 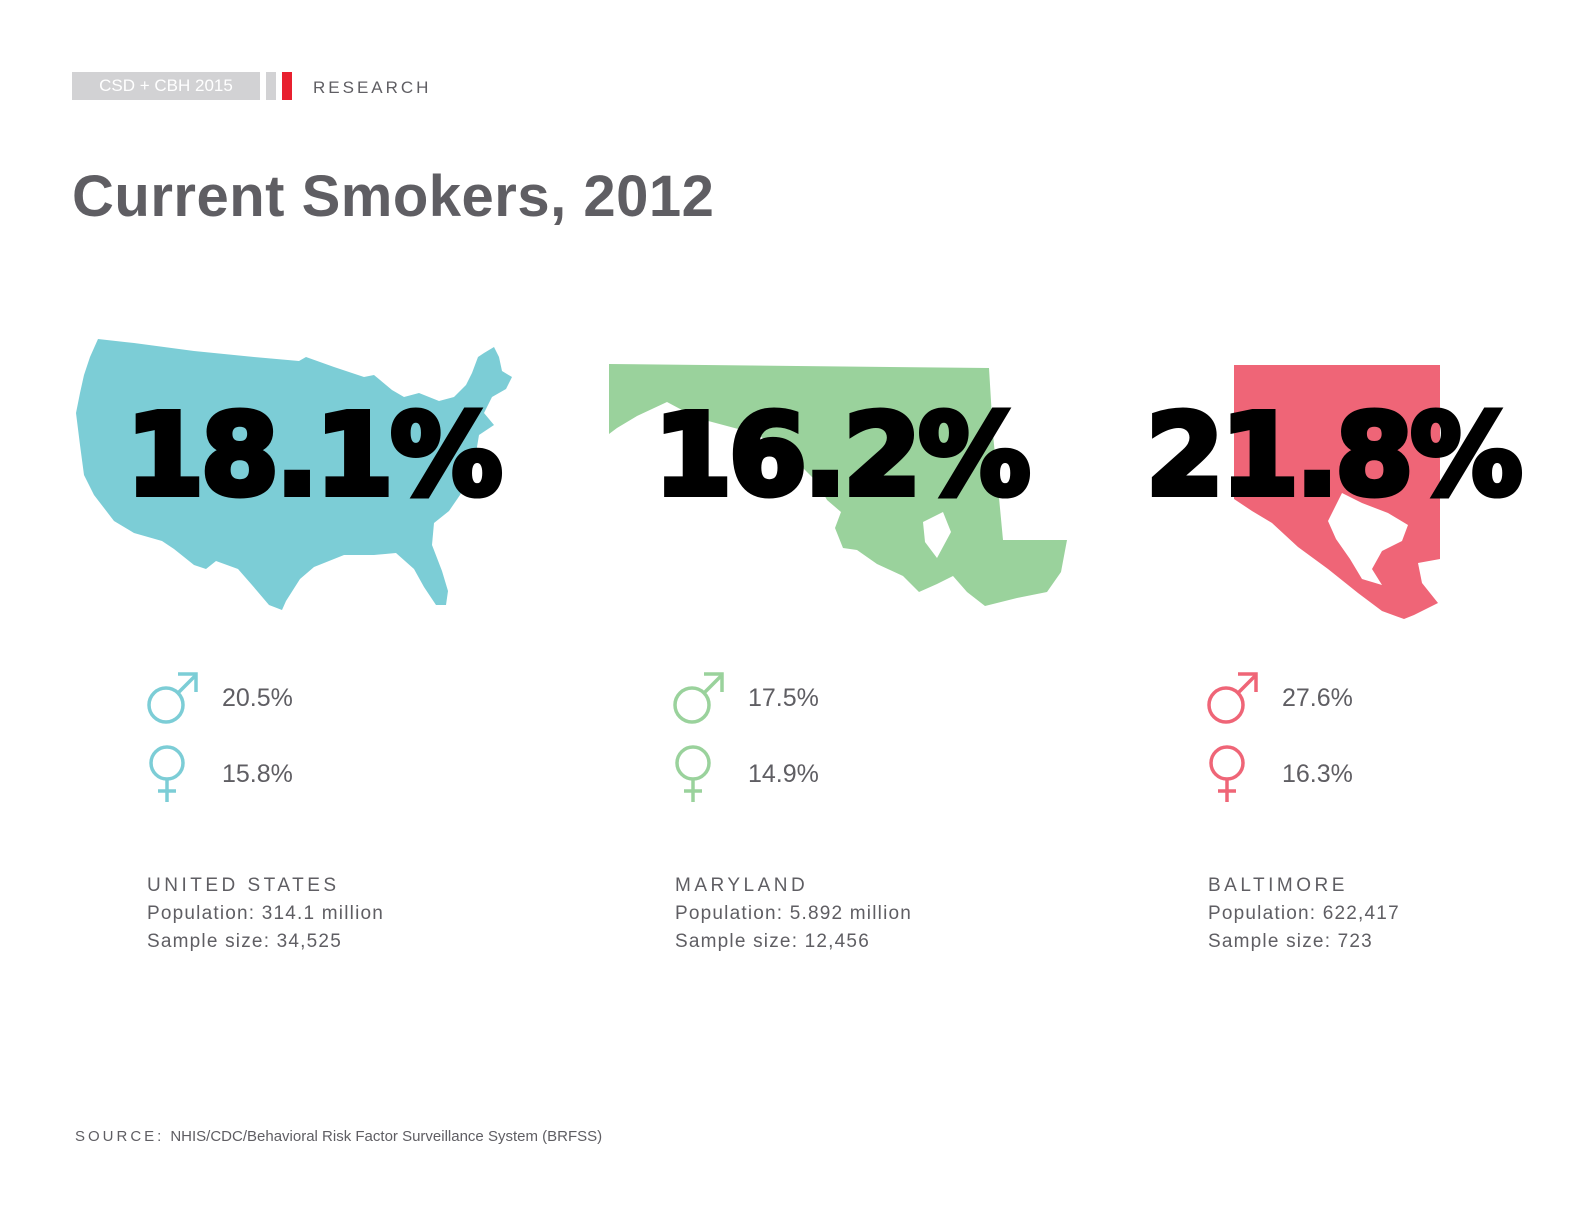 What do you see at coordinates (745, 698) in the screenshot?
I see `md-male-row: 17.5%` at bounding box center [745, 698].